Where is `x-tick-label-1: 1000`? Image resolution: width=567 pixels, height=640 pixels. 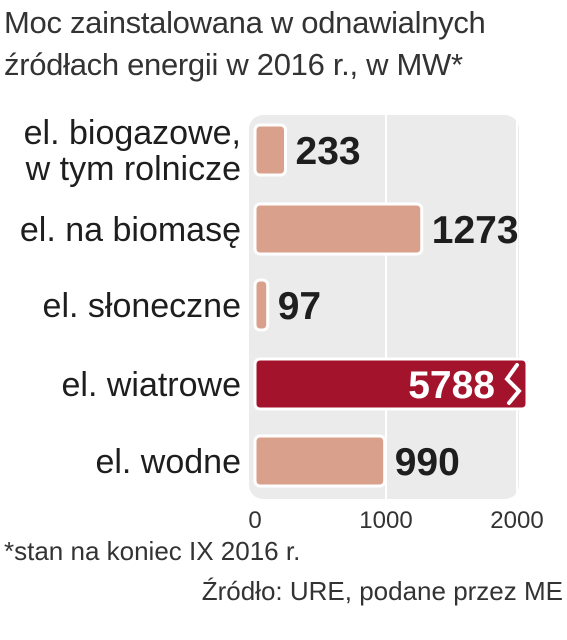 x-tick-label-1: 1000 is located at coordinates (385, 520).